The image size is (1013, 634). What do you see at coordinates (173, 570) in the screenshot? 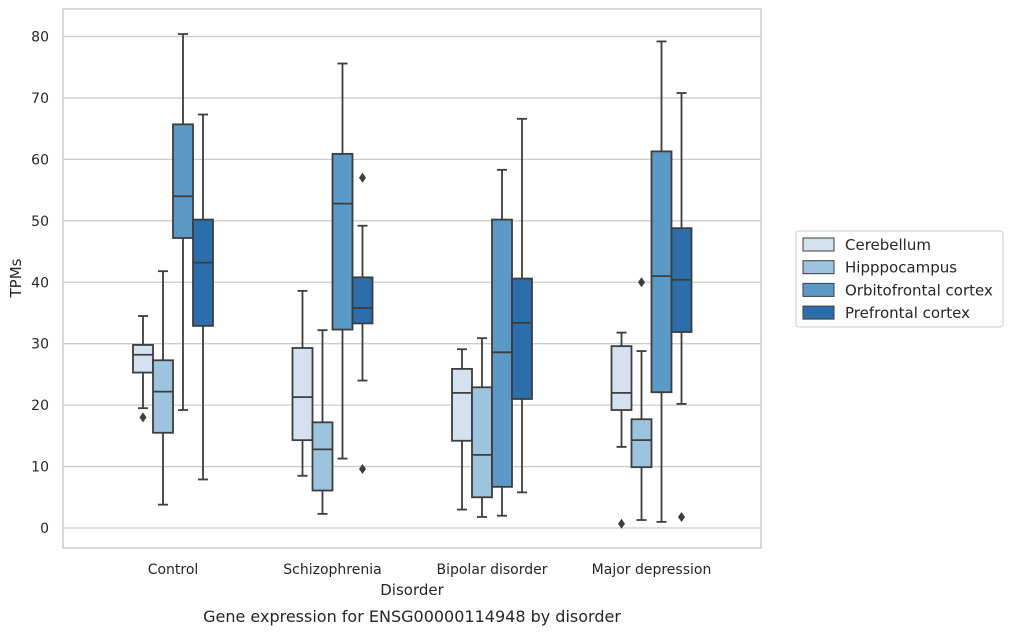
I see `x-tick-label: Control` at bounding box center [173, 570].